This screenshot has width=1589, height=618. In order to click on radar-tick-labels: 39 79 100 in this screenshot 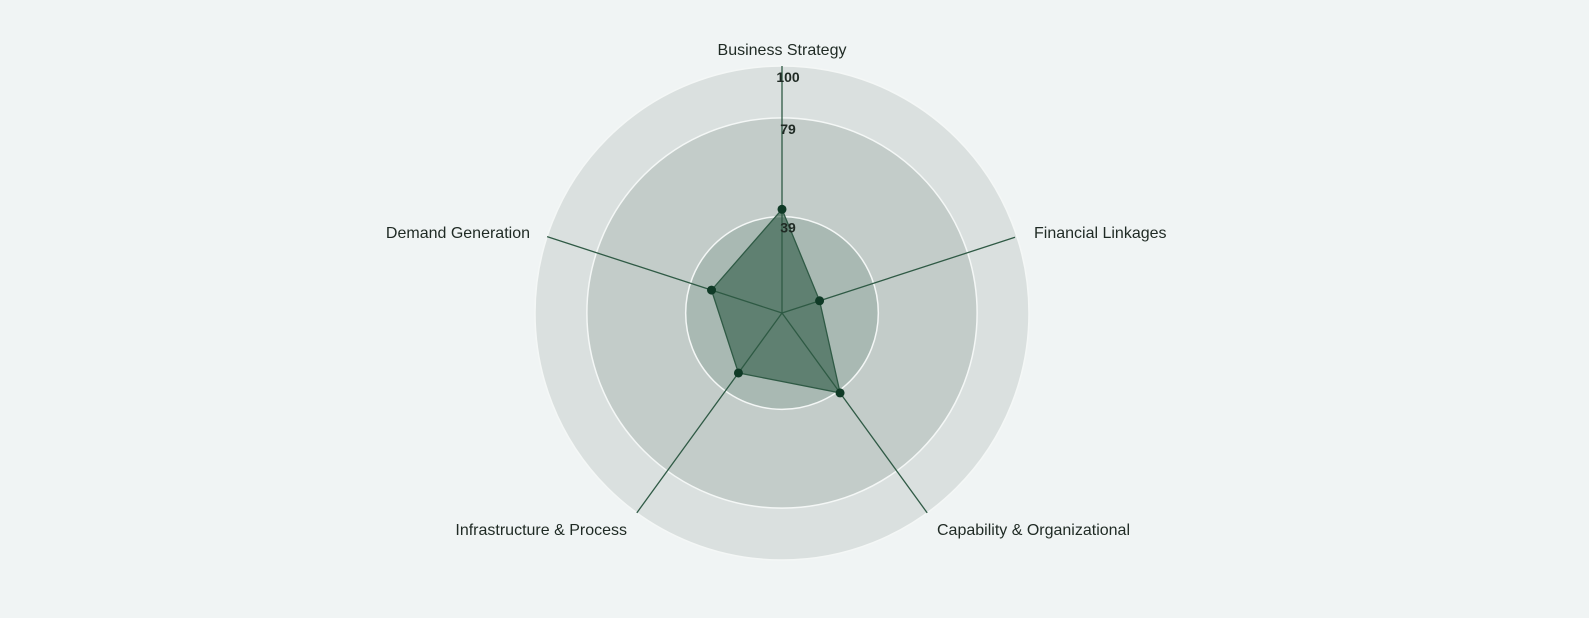, I will do `click(788, 152)`.